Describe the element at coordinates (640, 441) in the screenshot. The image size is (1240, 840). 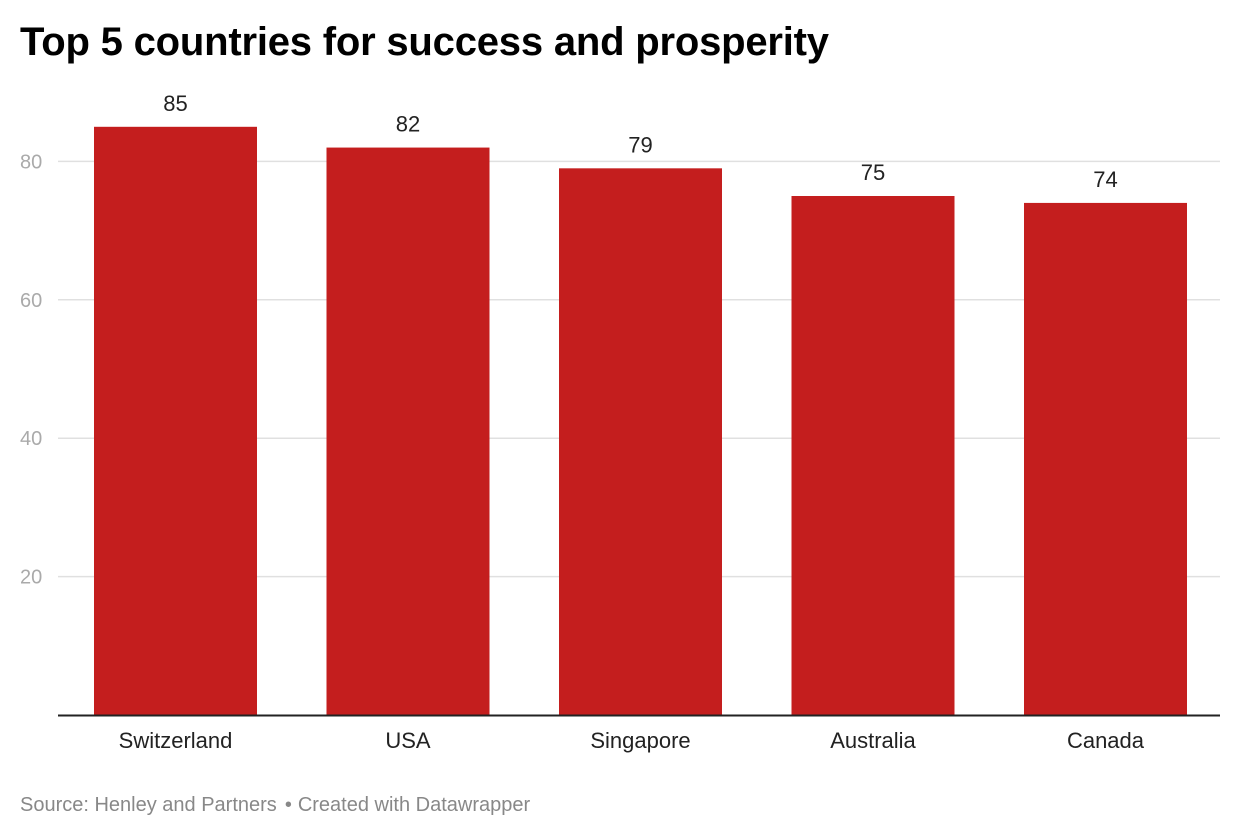
I see `bar-singapore` at that location.